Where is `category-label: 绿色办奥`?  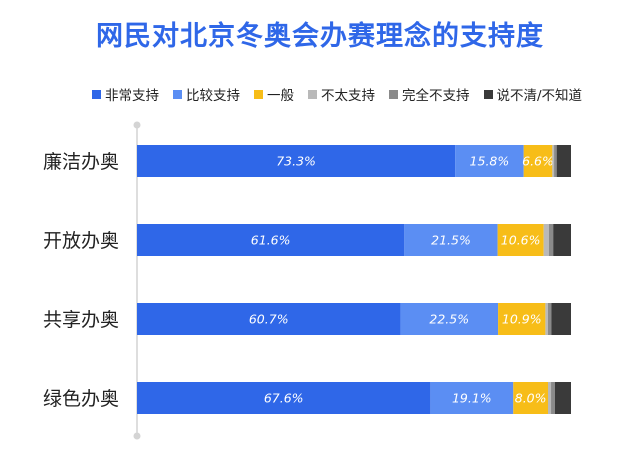
category-label: 绿色办奥 is located at coordinates (81, 399).